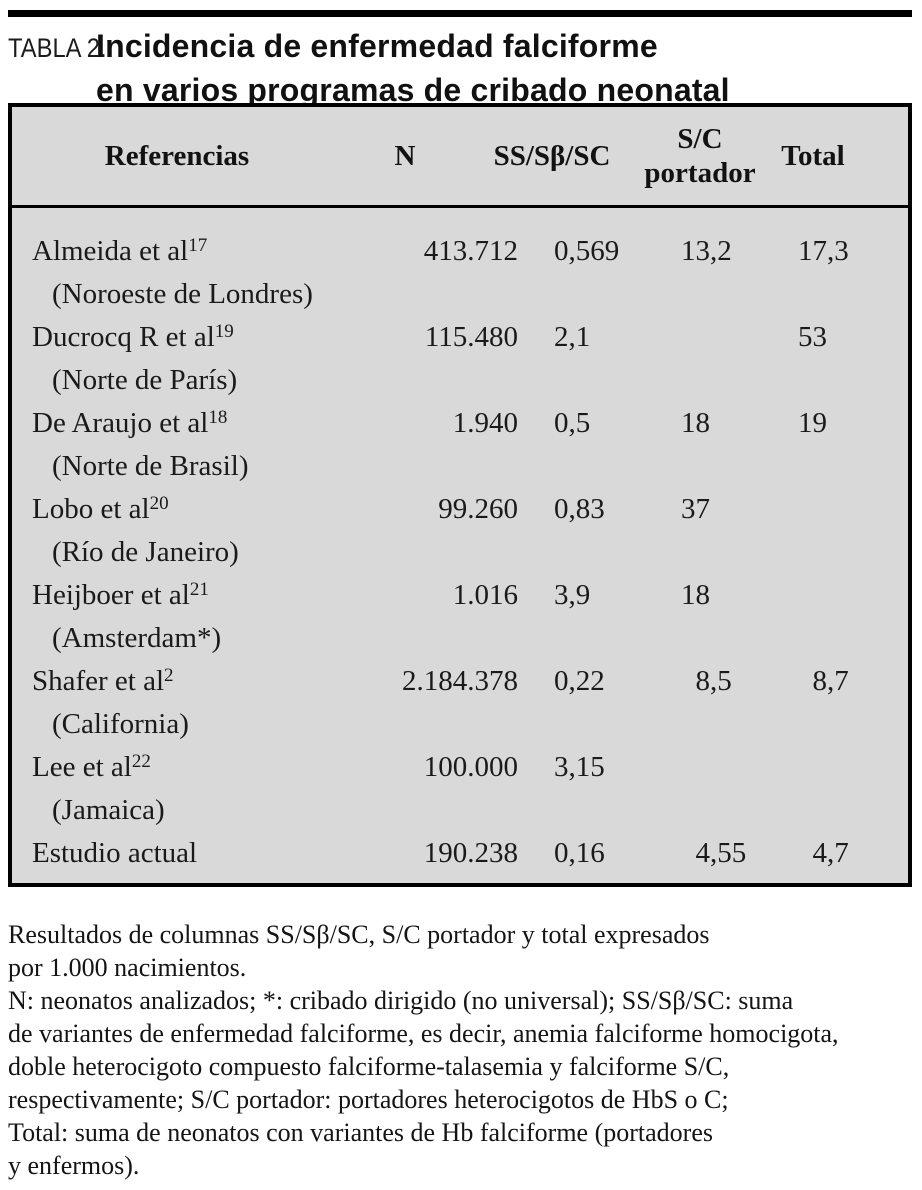 The image size is (922, 1190). What do you see at coordinates (187, 595) in the screenshot?
I see `author-line: Heijboer et al21` at bounding box center [187, 595].